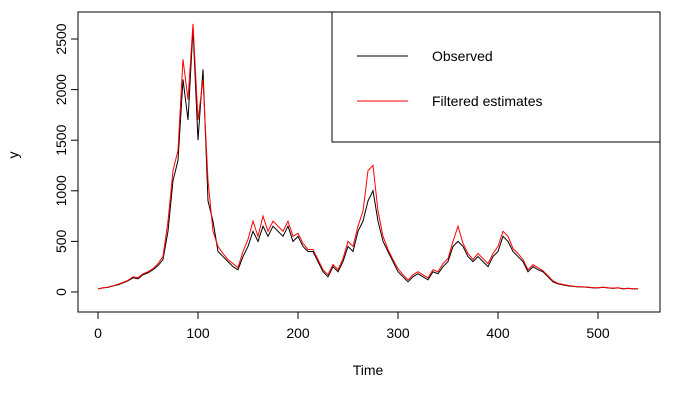 This screenshot has width=700, height=405. Describe the element at coordinates (61, 38) in the screenshot. I see `y-tick-label: 2500` at that location.